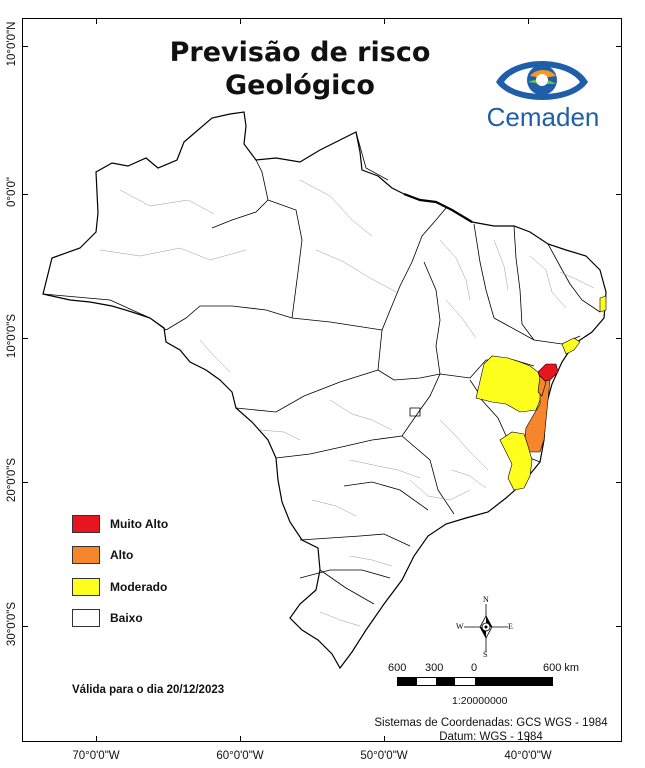  Describe the element at coordinates (619, 46) in the screenshot. I see `tick-lat-10n-right` at that location.